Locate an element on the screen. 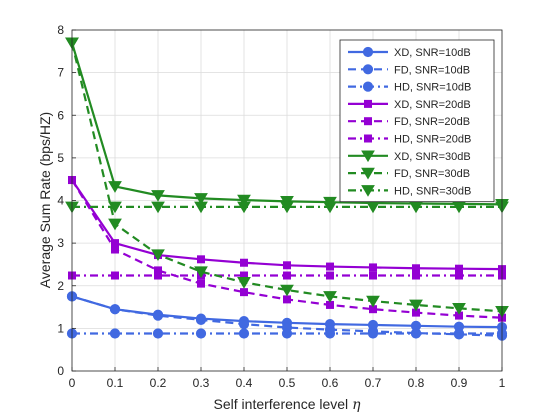 The height and width of the screenshot is (415, 554). y-tick-label: 0 is located at coordinates (60, 371).